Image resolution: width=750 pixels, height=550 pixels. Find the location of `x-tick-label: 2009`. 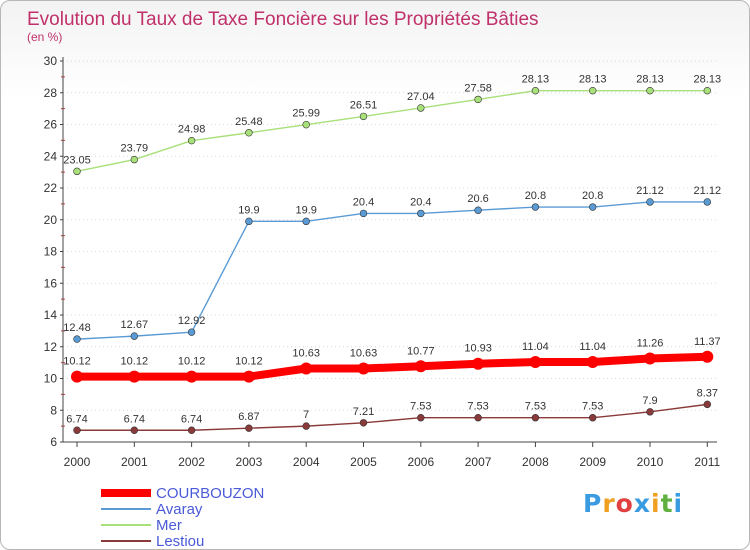

x-tick-label: 2009 is located at coordinates (592, 462).